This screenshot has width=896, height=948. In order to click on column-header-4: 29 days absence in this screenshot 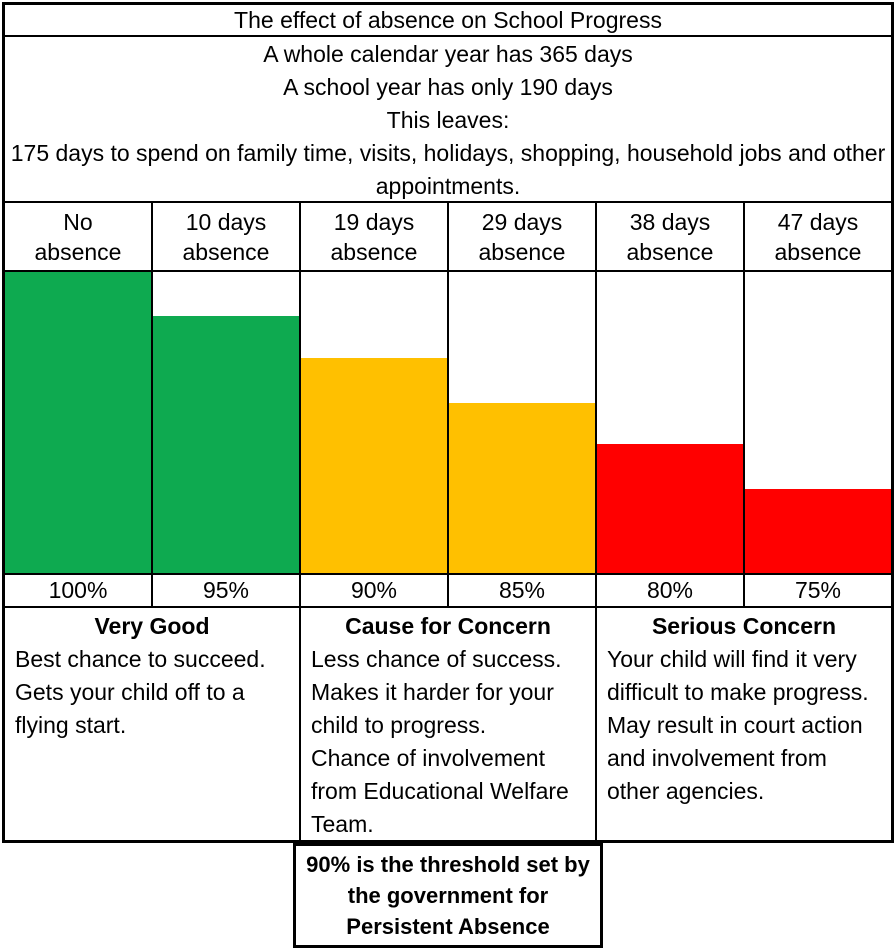, I will do `click(521, 236)`.